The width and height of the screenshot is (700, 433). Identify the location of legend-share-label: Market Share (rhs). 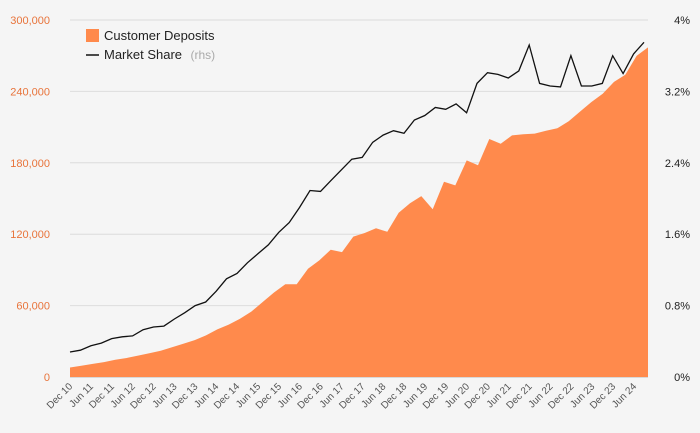
(159, 54).